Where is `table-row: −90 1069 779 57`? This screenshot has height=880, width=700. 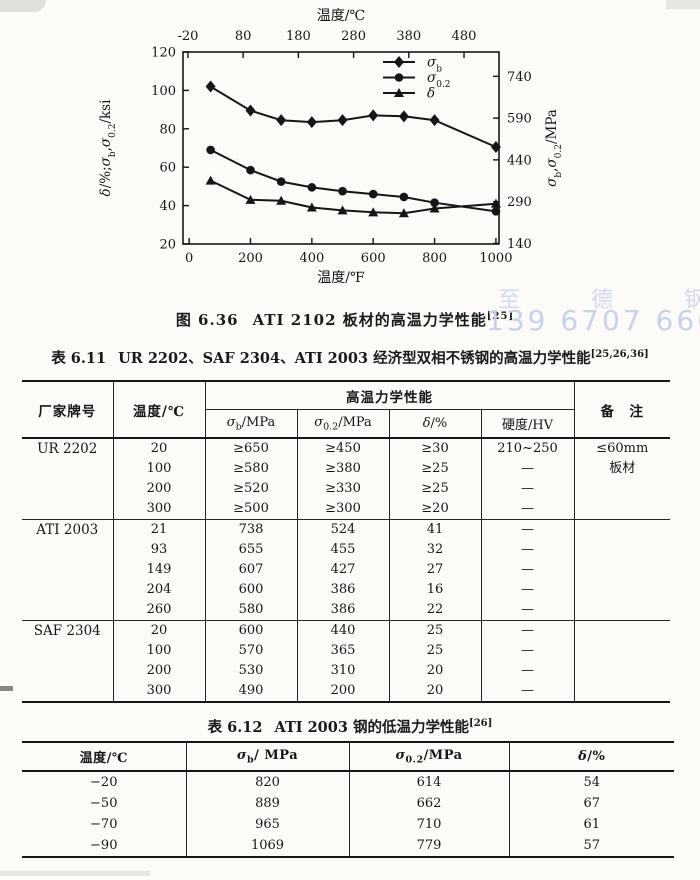
table-row: −90 1069 779 57 is located at coordinates (348, 846).